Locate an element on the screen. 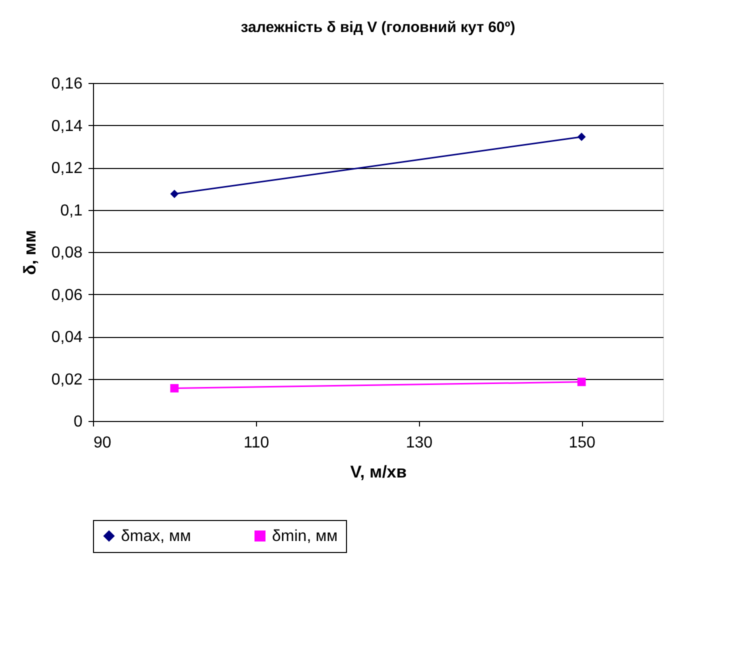 Image resolution: width=750 pixels, height=655 pixels. x-tick-label: 90 is located at coordinates (103, 443).